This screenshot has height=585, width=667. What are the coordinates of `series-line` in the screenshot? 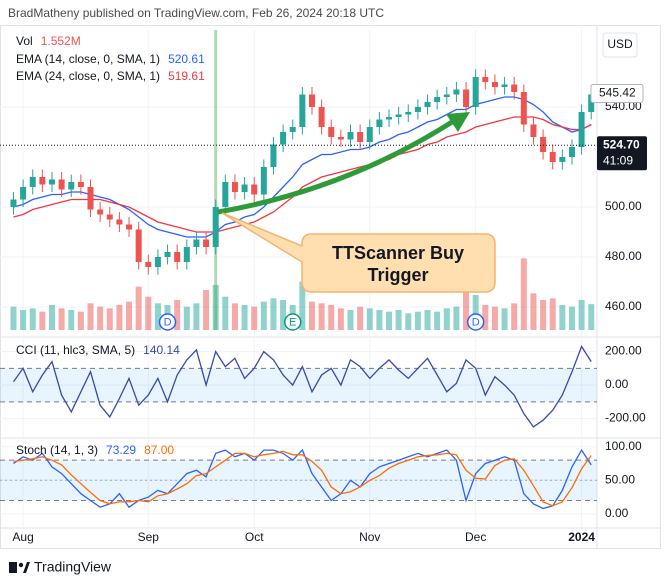 It's located at (302, 478).